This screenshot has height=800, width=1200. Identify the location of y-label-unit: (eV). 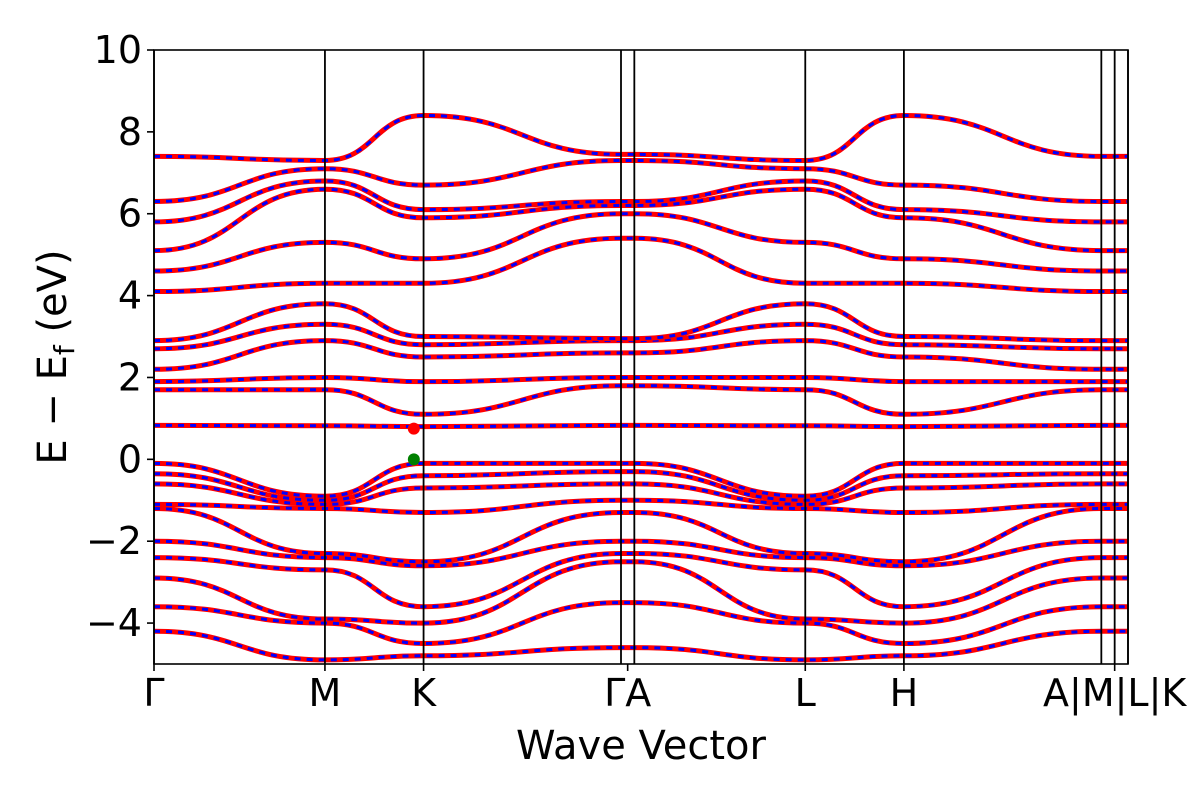
(53, 297).